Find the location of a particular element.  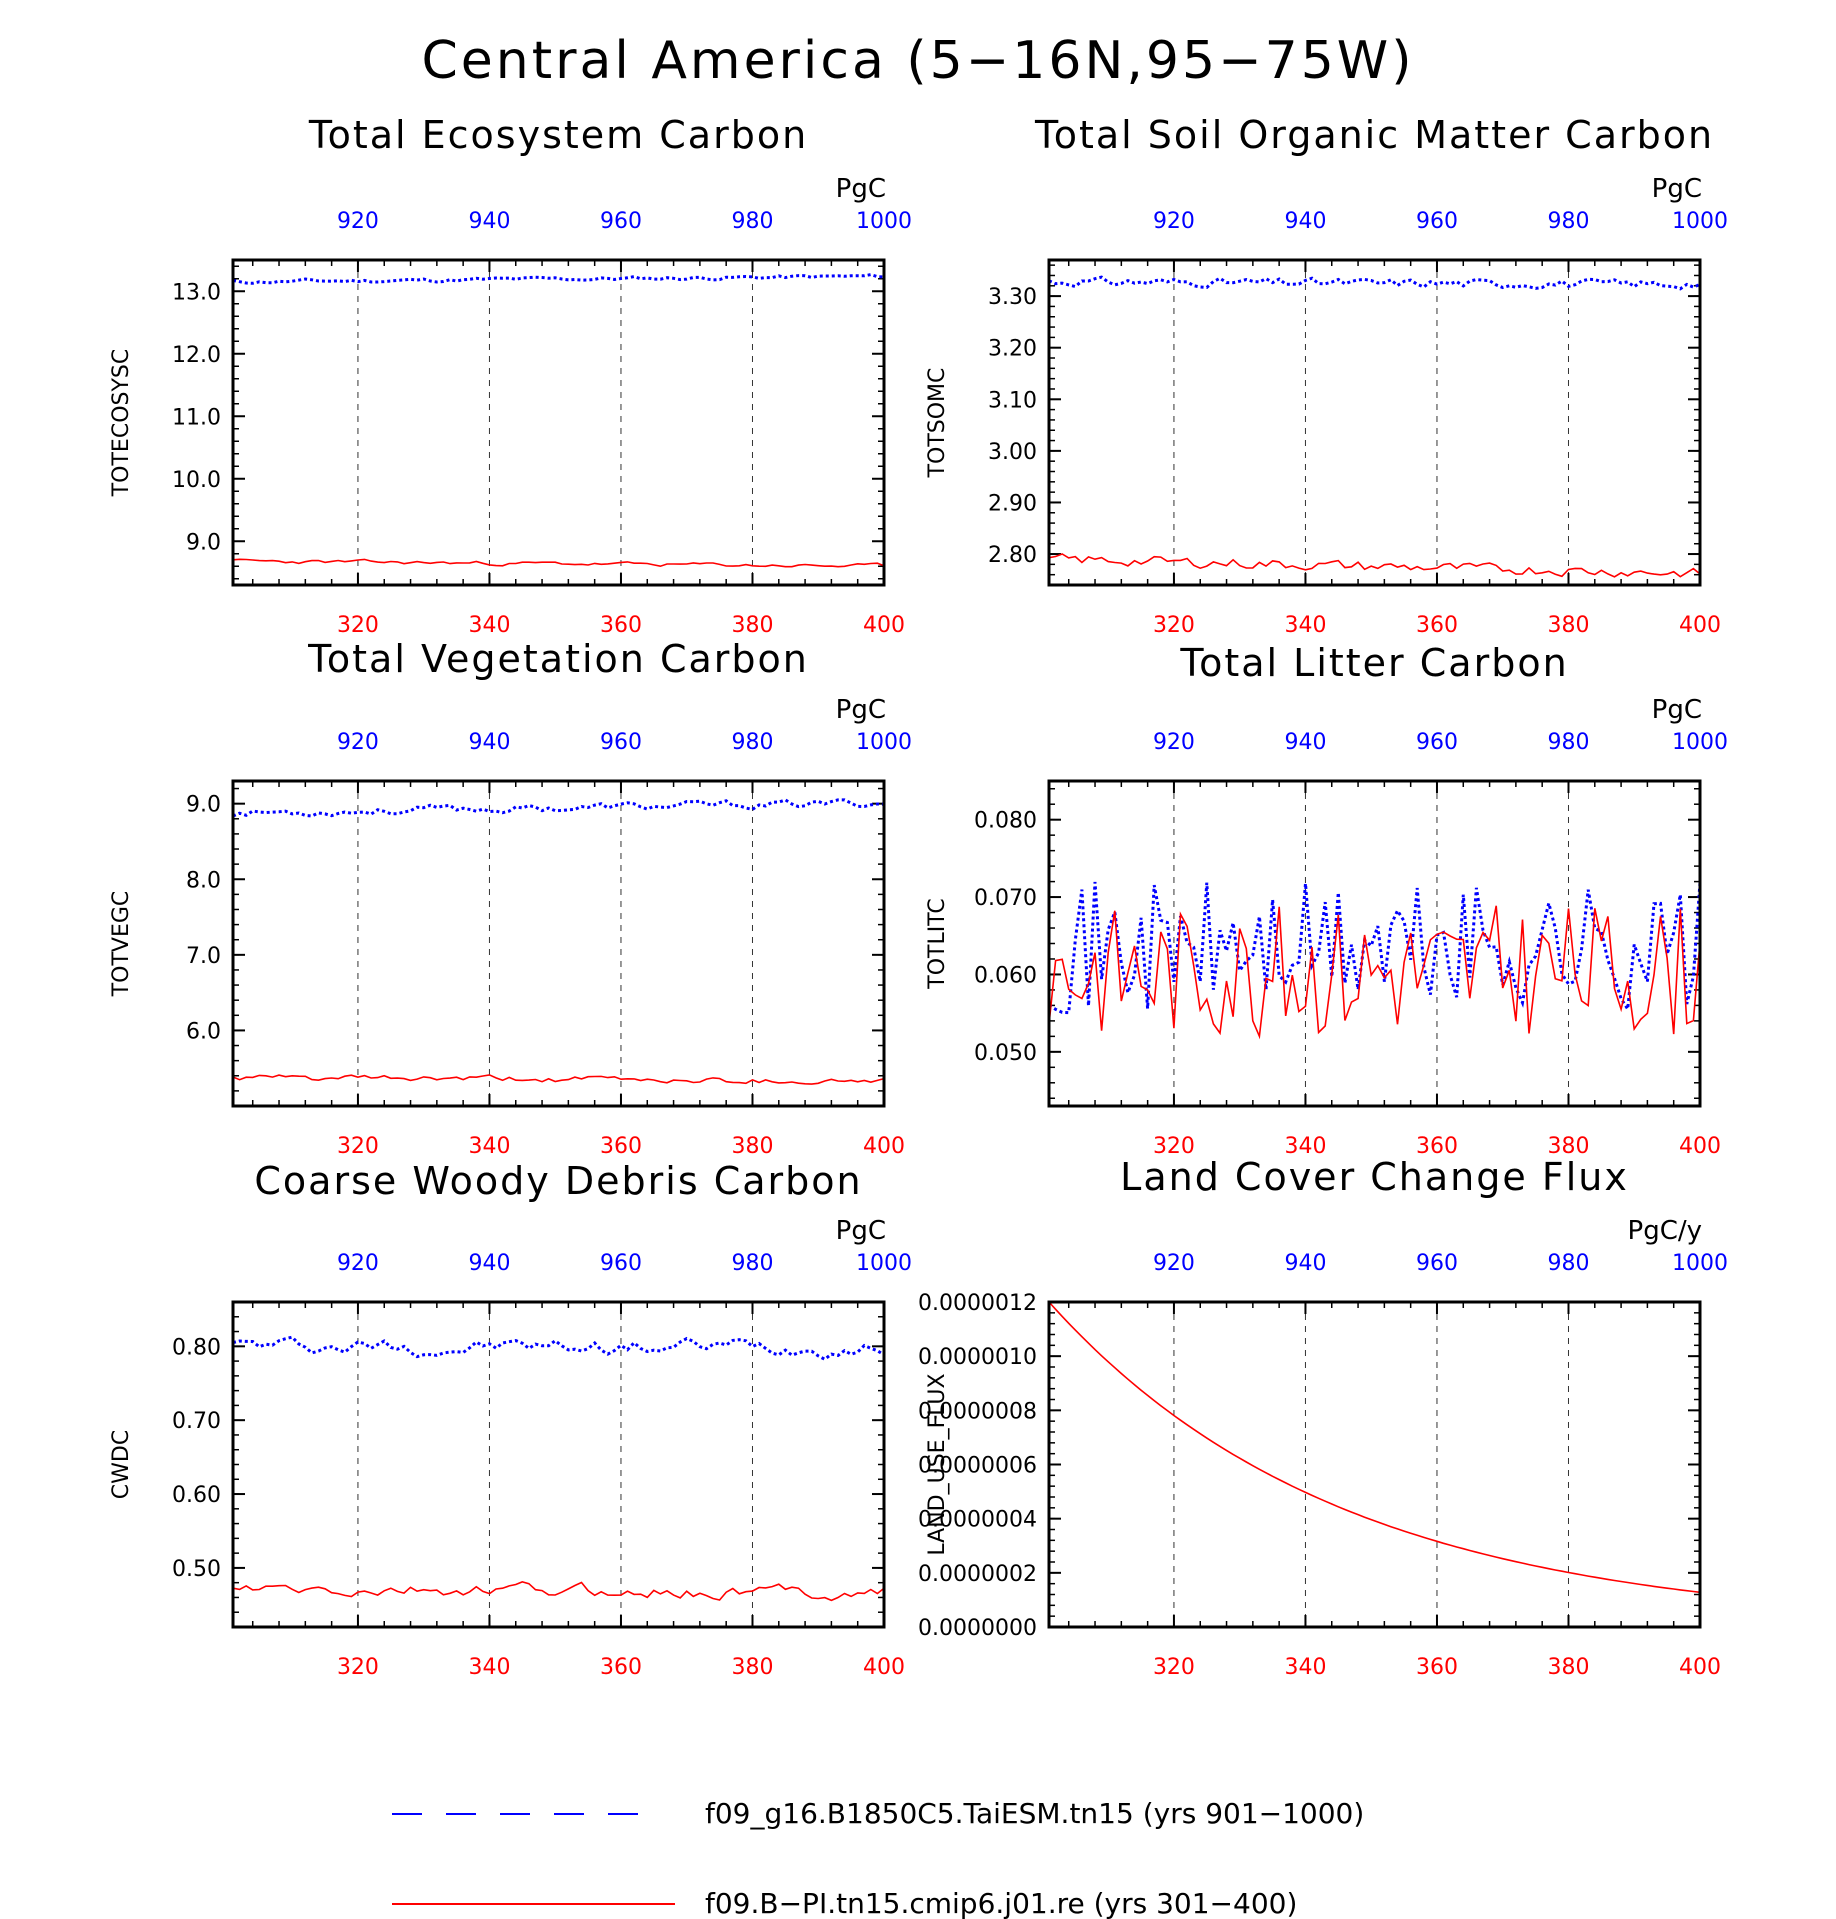

y-axis-label: LAND_USE_FLUX is located at coordinates (937, 1464).